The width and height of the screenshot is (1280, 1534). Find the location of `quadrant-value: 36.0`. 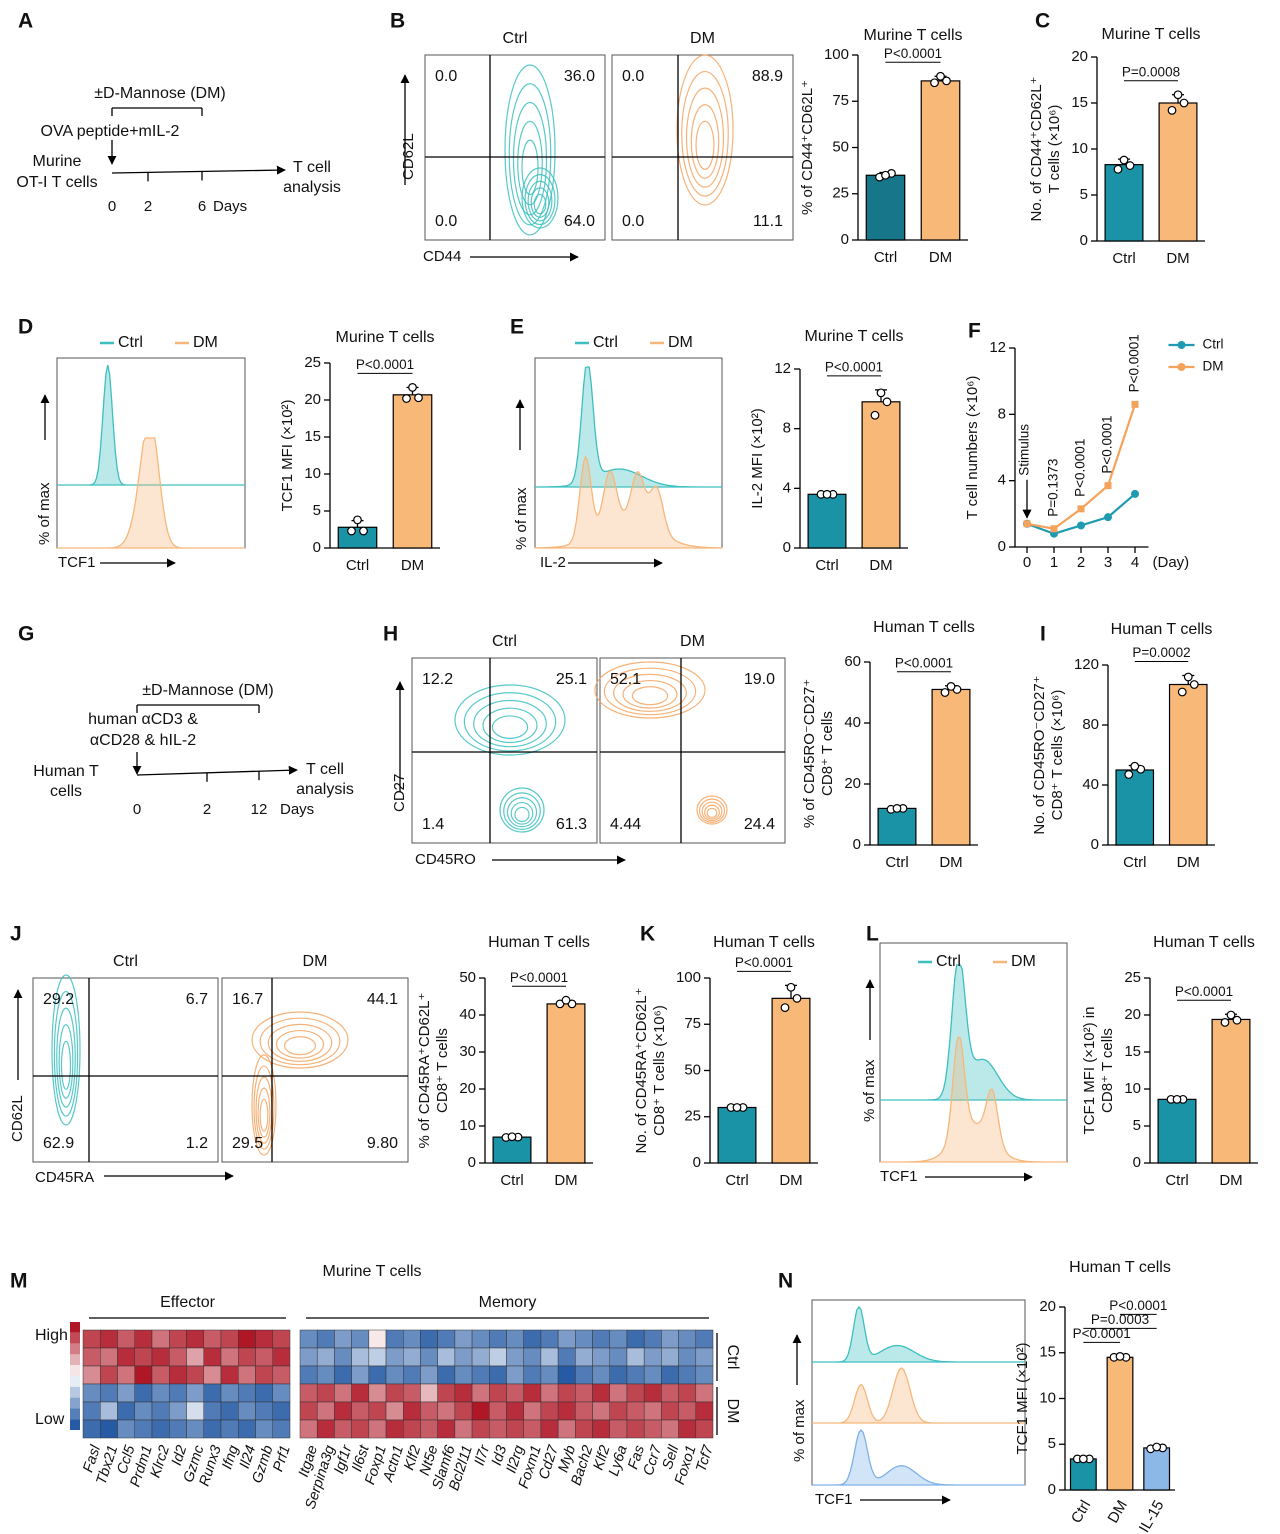

quadrant-value: 36.0 is located at coordinates (579, 76).